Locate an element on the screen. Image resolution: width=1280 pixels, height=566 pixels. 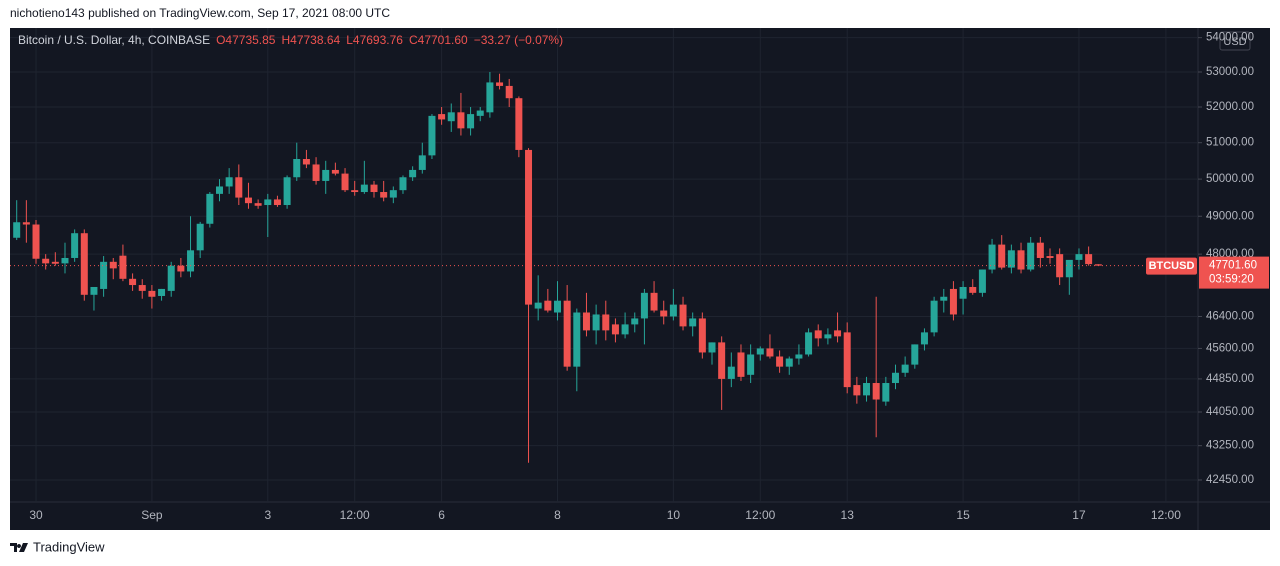
ticker-tag is located at coordinates (1171, 266).